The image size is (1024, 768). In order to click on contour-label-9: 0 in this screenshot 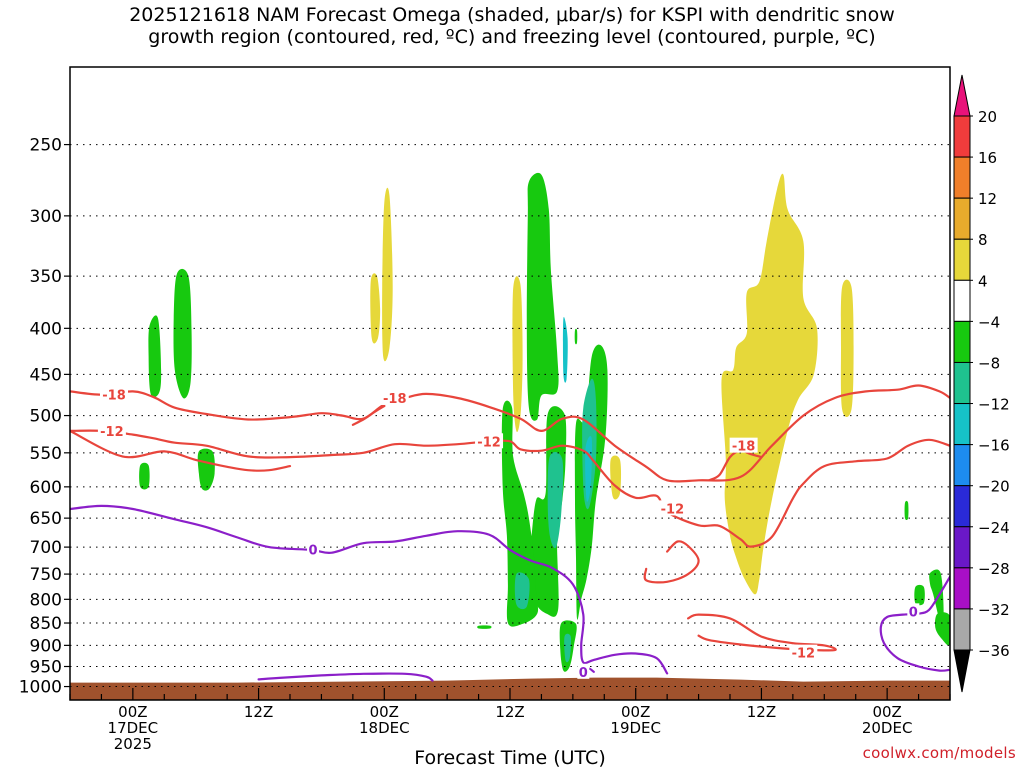, I will do `click(583, 673)`.